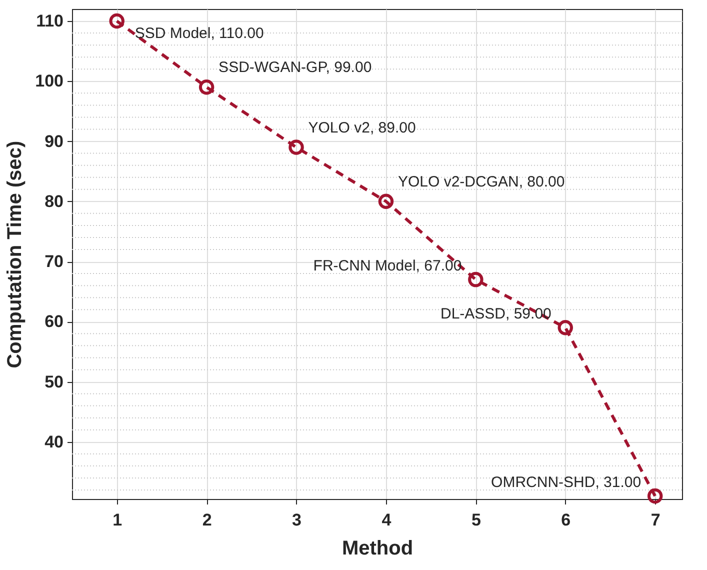 Image resolution: width=707 pixels, height=570 pixels. I want to click on annotation: SSD-WGAN-GP, 99.00, so click(295, 67).